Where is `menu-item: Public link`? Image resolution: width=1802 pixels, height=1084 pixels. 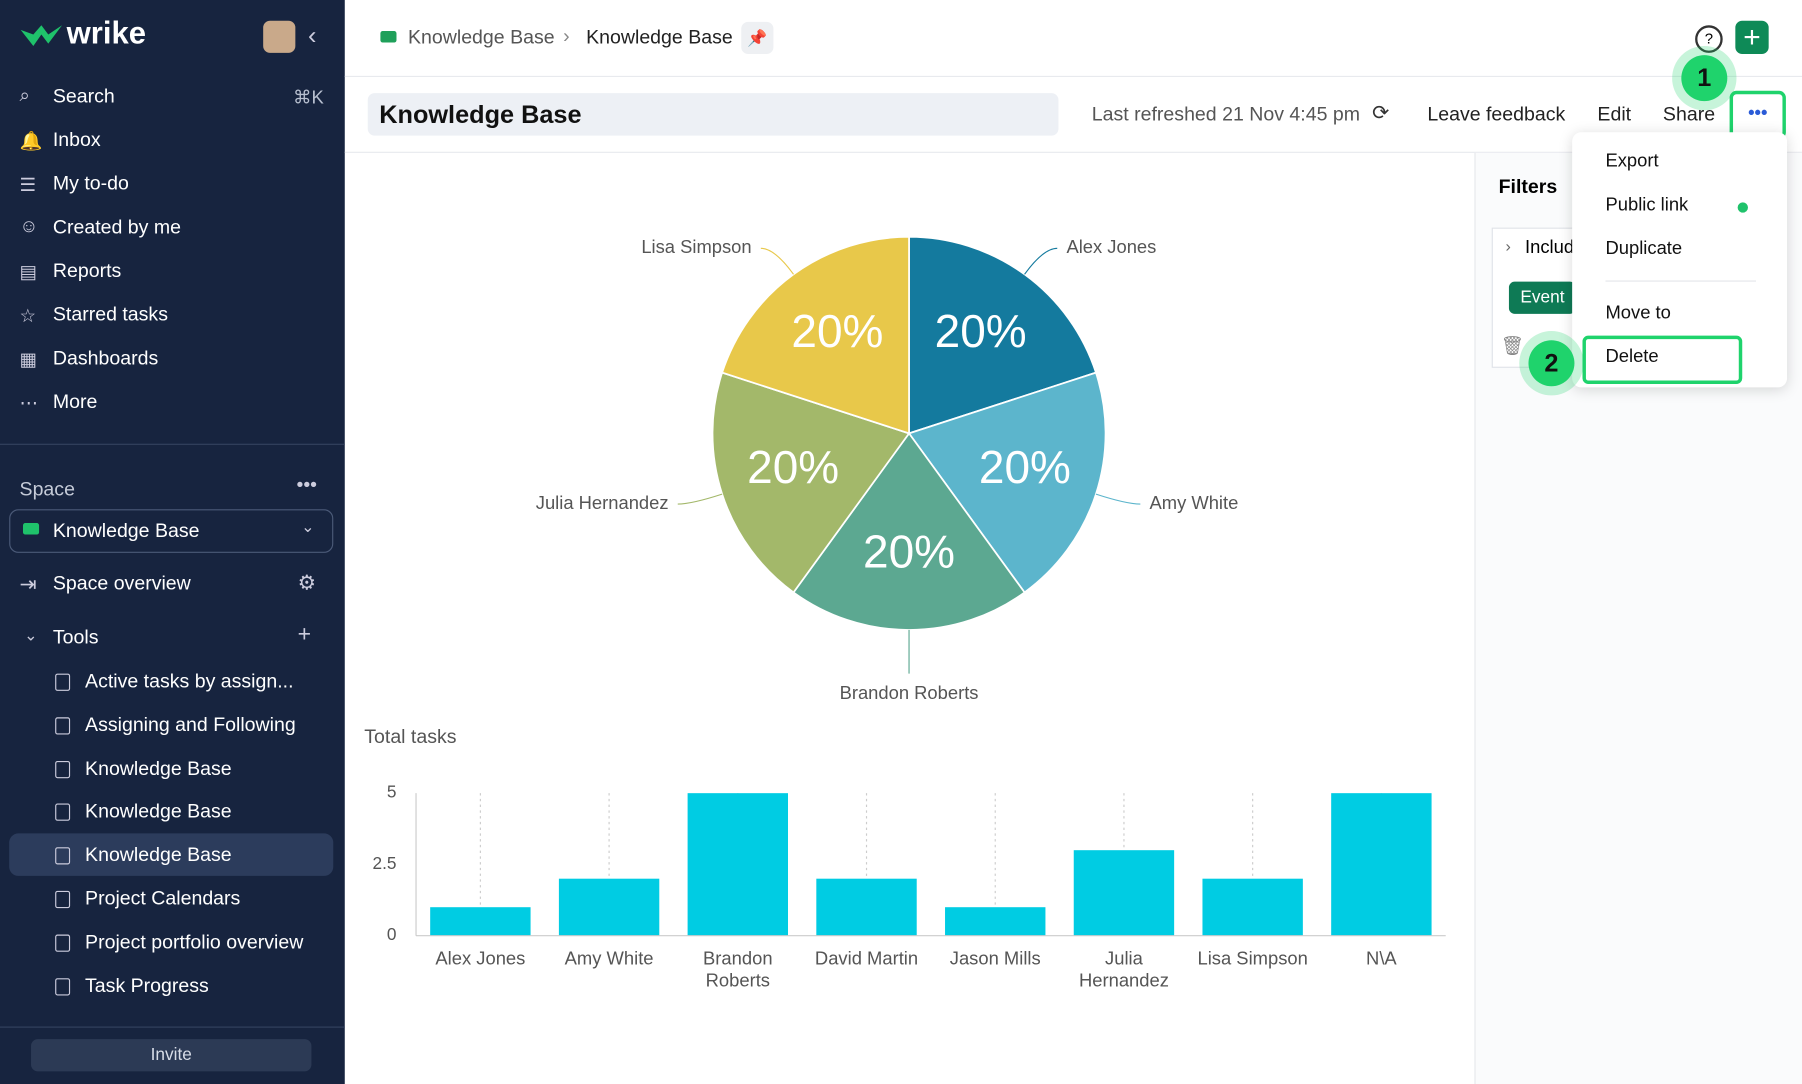
menu-item: Public link is located at coordinates (1647, 205).